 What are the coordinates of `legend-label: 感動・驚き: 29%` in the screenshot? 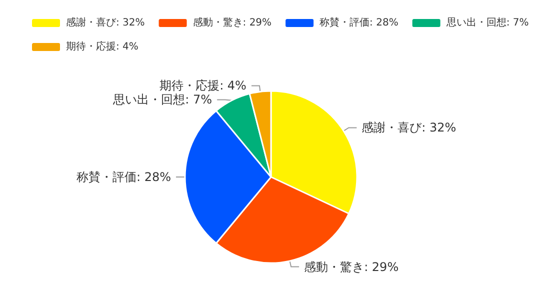 It's located at (232, 22).